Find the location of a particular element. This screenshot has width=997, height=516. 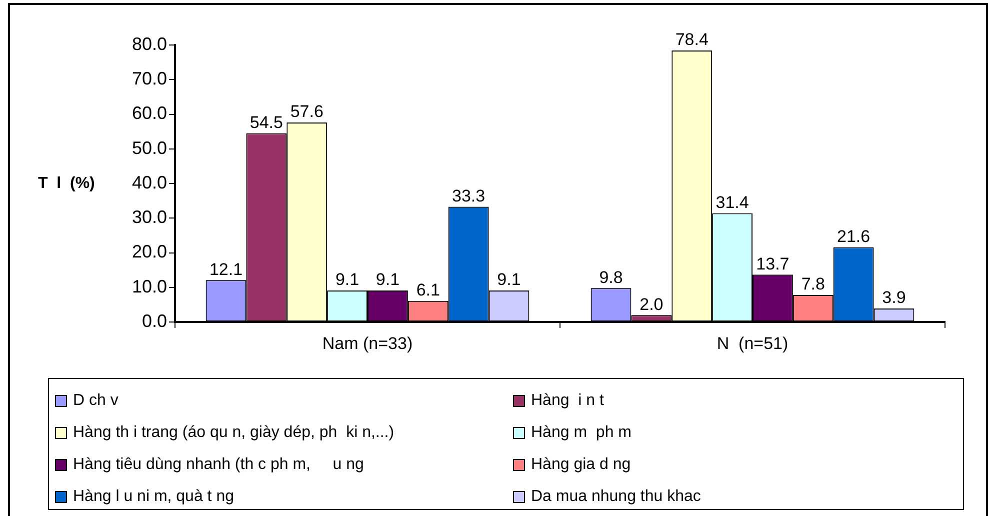

y-tick-label: 60.0 is located at coordinates (149, 113).